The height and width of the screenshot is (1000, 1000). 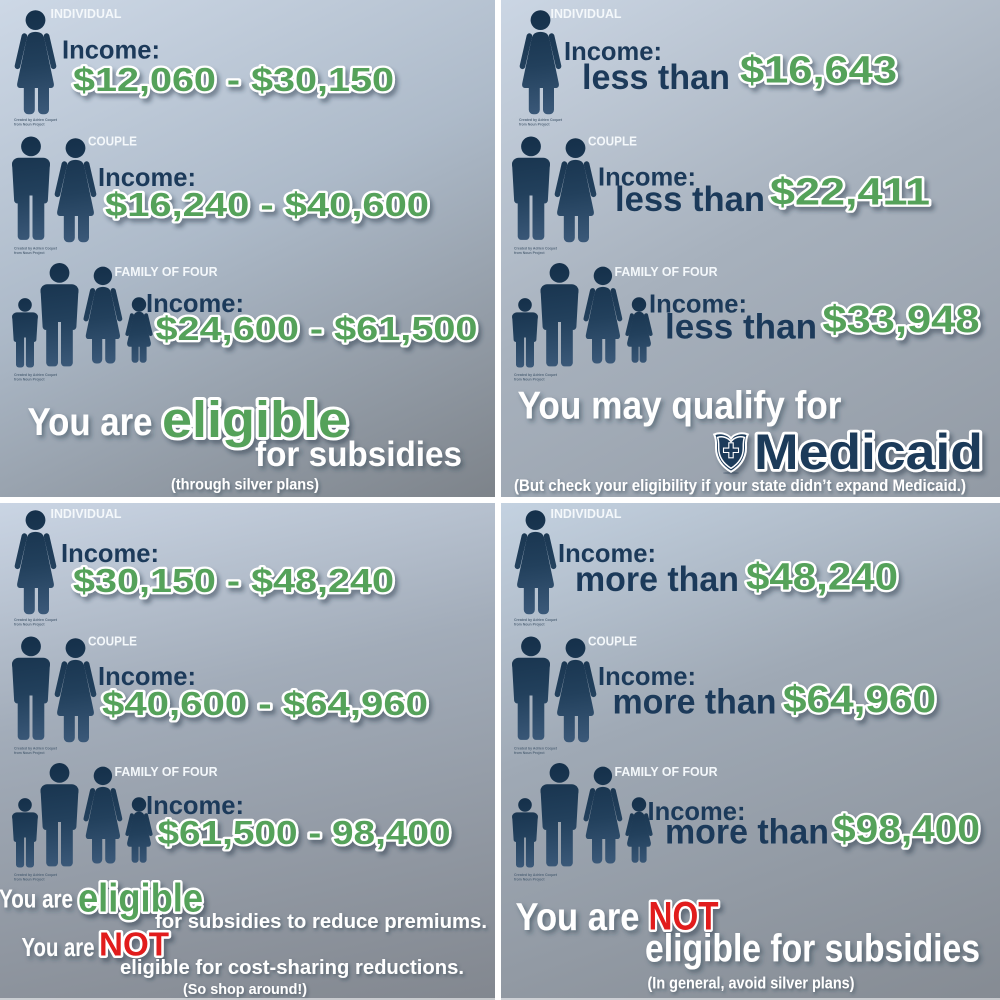 What do you see at coordinates (901, 320) in the screenshot?
I see `svg-text: $33,948` at bounding box center [901, 320].